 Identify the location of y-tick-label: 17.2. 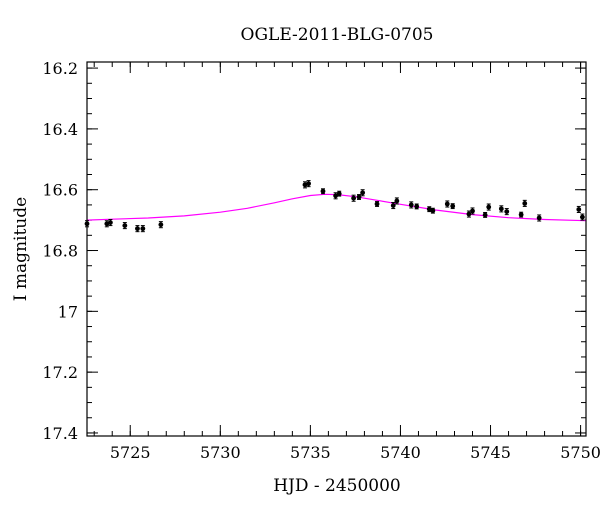
(60, 372).